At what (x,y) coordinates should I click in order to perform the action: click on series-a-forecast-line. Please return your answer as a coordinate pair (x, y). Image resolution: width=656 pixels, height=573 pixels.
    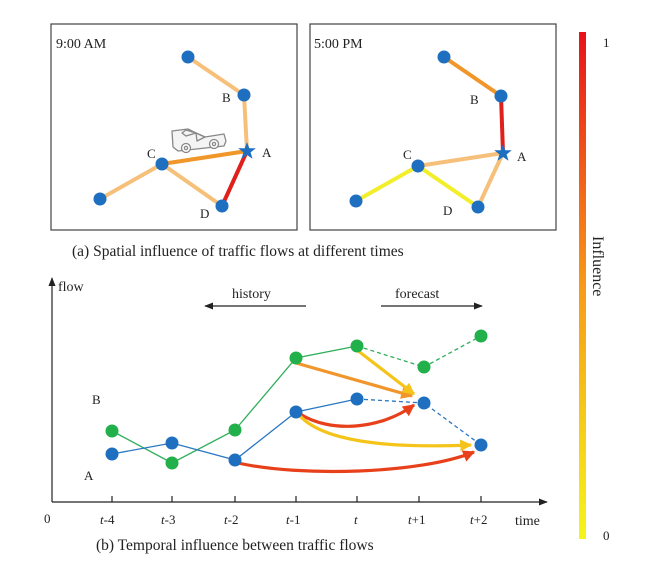
    Looking at the image, I should click on (419, 422).